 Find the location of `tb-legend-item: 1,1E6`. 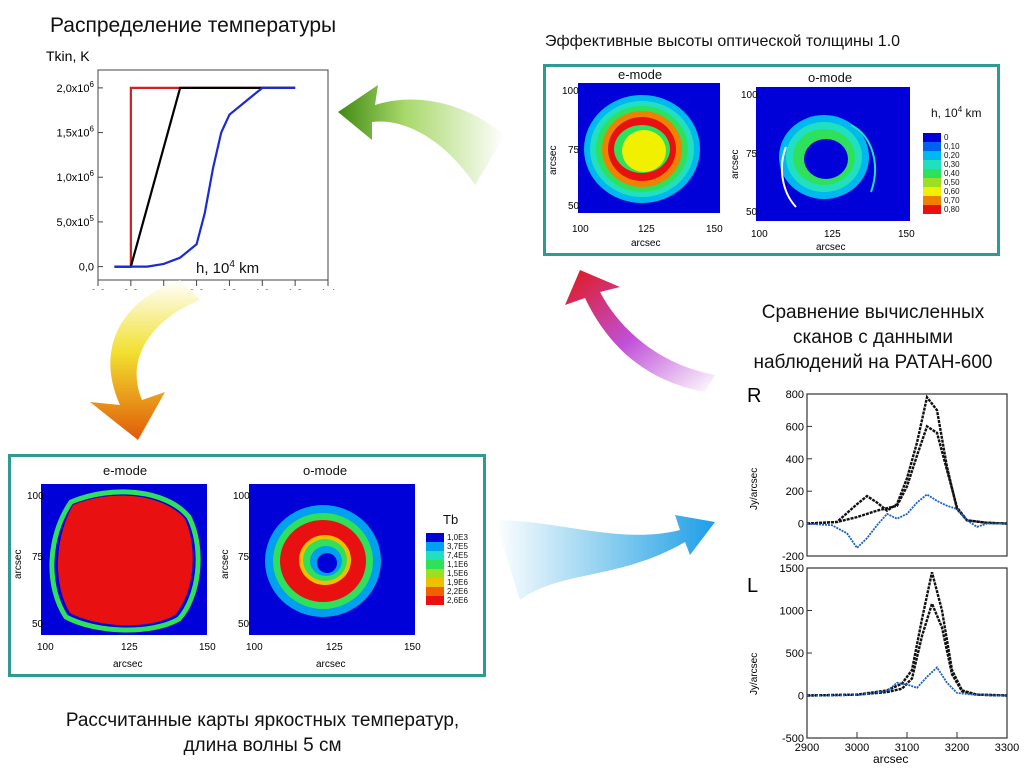

tb-legend-item: 1,1E6 is located at coordinates (447, 564).